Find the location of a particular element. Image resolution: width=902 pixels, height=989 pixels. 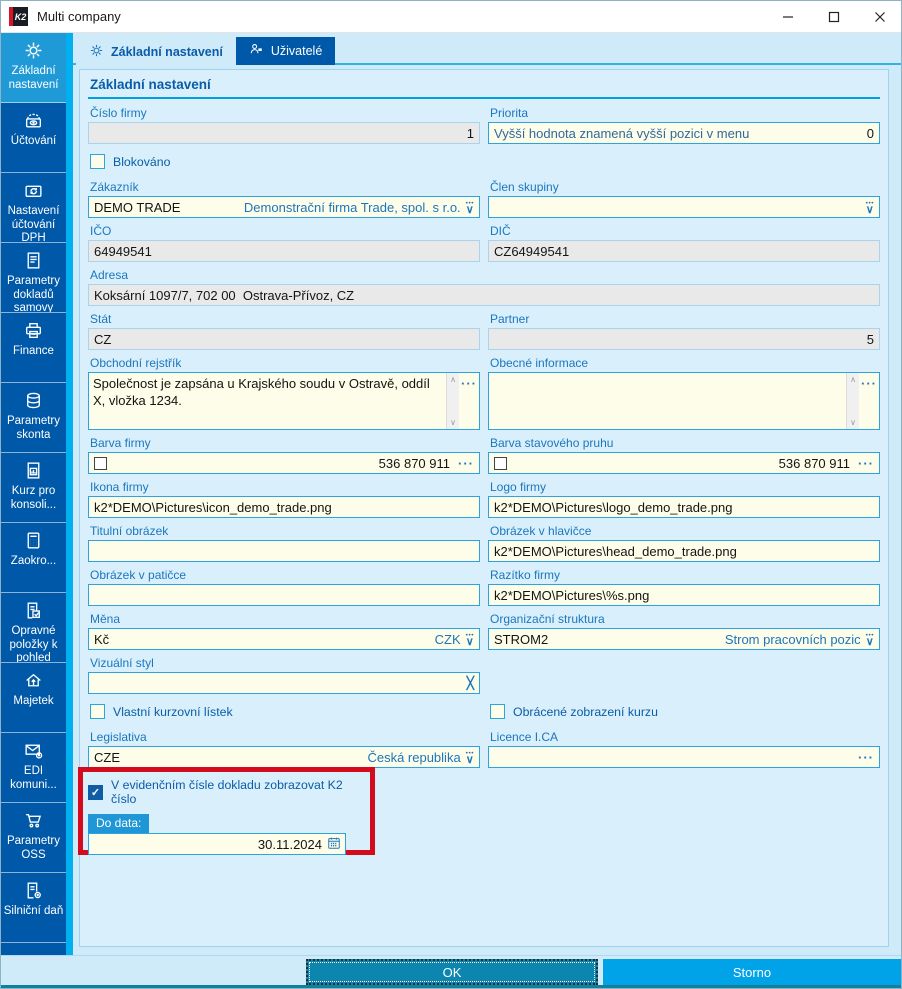

obecne-informace-field: ∧ ∨ is located at coordinates (684, 401).